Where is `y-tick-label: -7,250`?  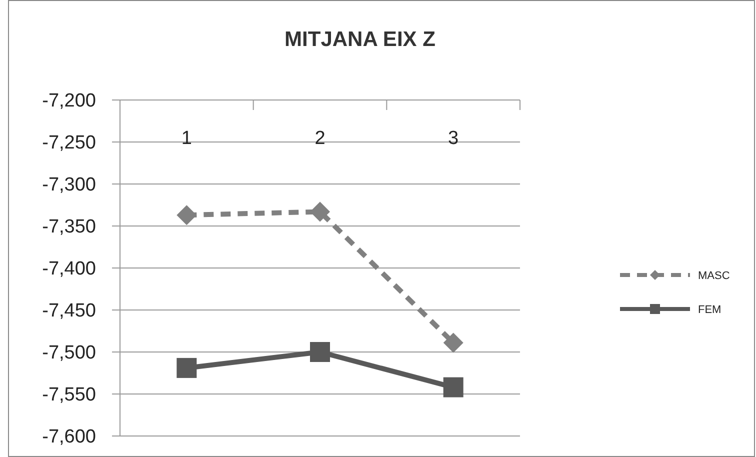
y-tick-label: -7,250 is located at coordinates (69, 143).